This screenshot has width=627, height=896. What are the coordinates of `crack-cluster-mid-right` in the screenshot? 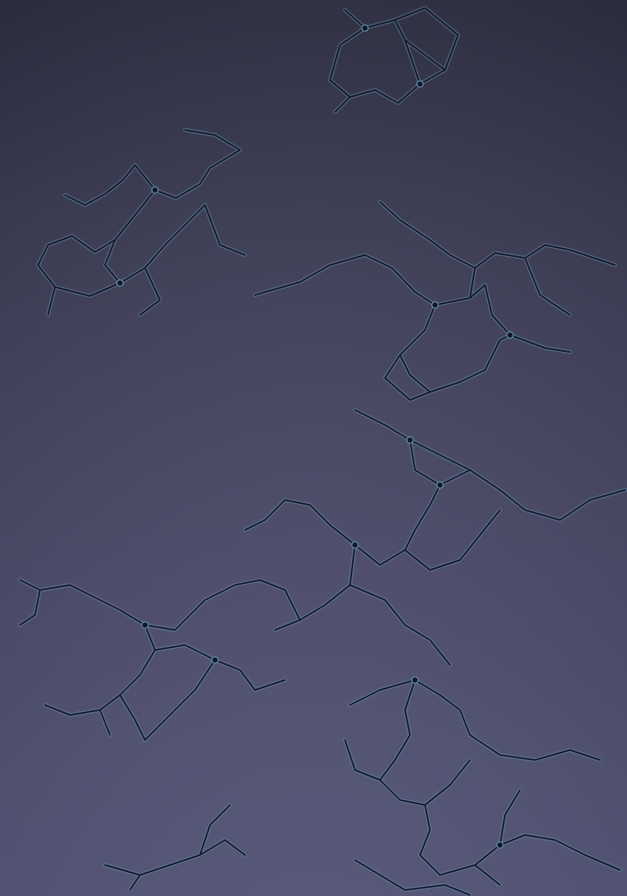 It's located at (435, 301).